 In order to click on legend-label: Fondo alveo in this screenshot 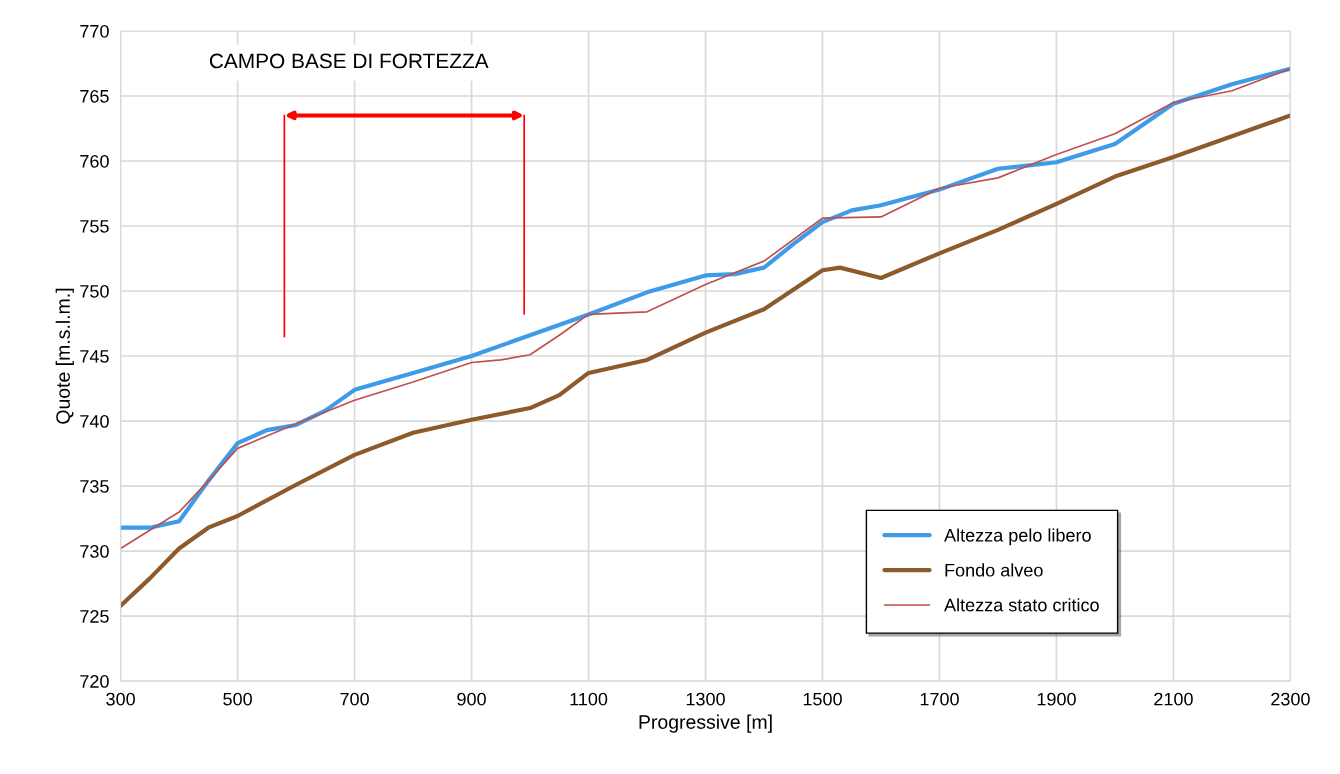, I will do `click(994, 570)`.